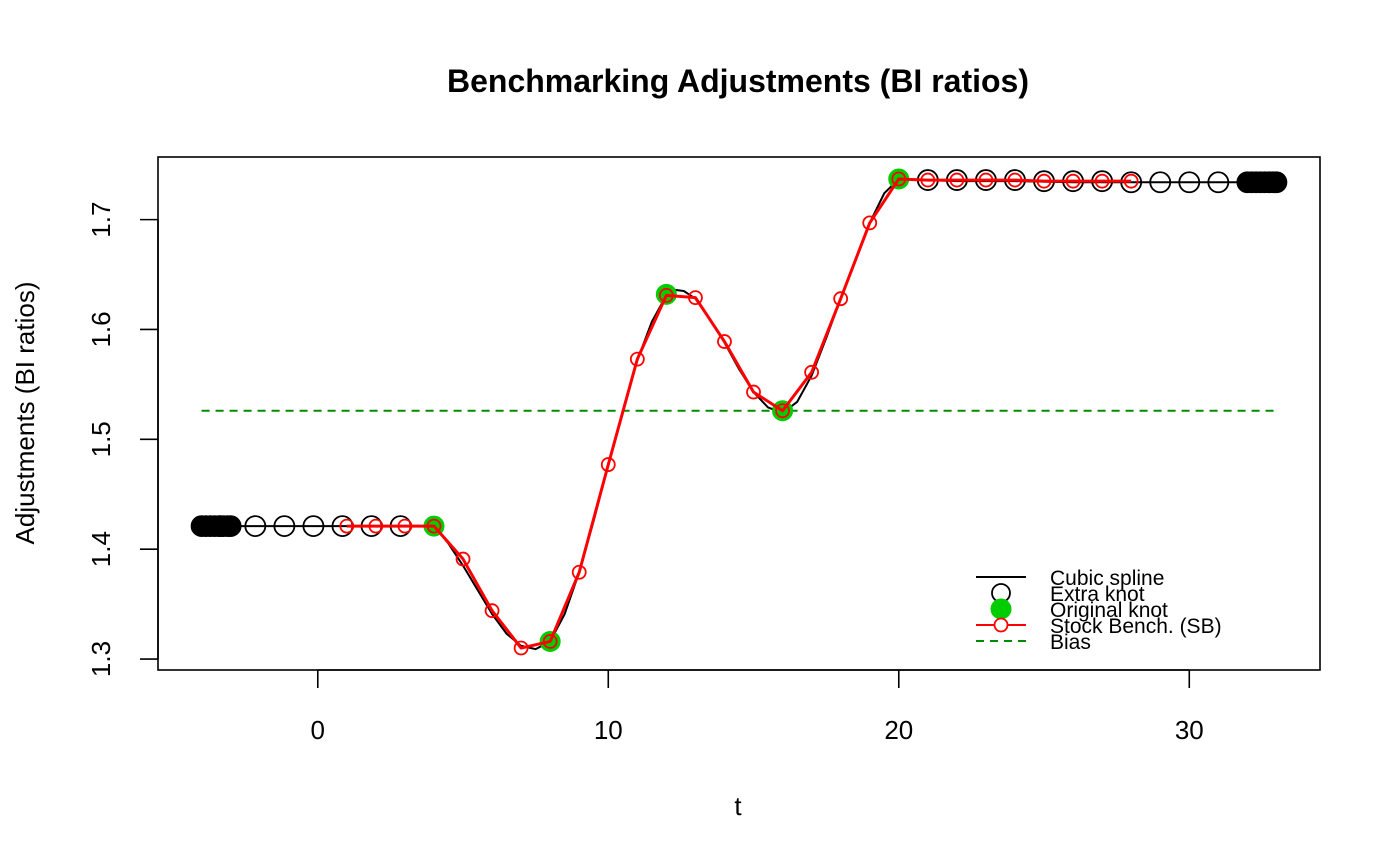 This screenshot has width=1400, height=866. I want to click on y-axis-label: Adjustments (BI ratios), so click(25, 413).